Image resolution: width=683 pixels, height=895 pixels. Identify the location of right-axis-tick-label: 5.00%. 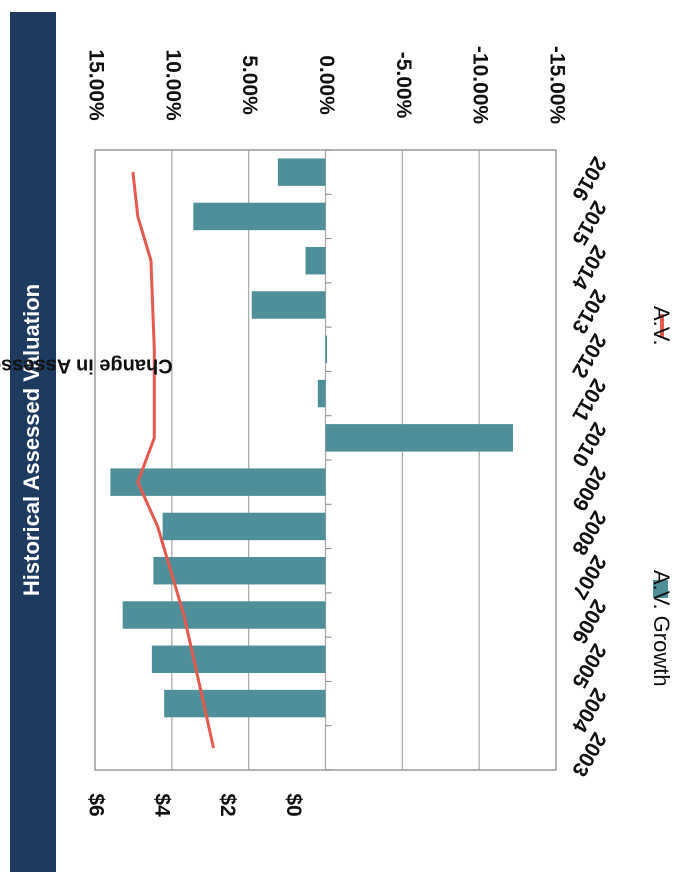
(249, 85).